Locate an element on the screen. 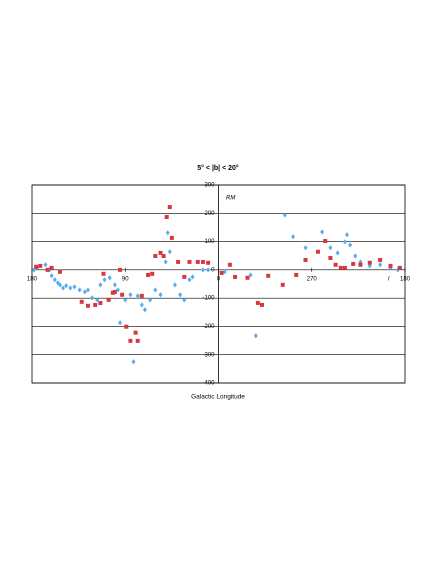 This screenshot has width=436, height=564. y-tick-label: -100 is located at coordinates (208, 299).